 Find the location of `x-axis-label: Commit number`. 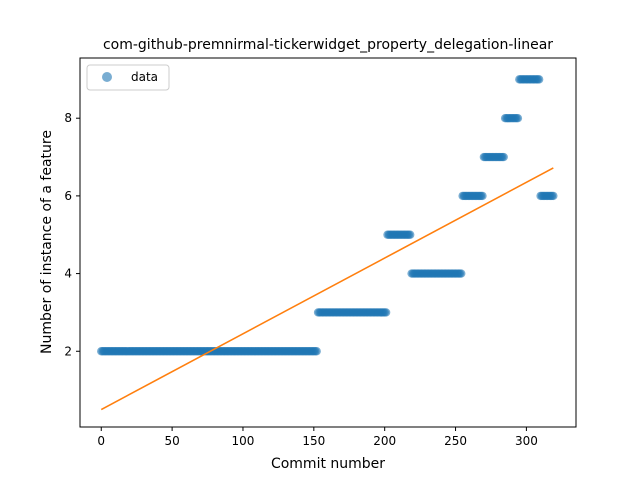

x-axis-label: Commit number is located at coordinates (328, 464).